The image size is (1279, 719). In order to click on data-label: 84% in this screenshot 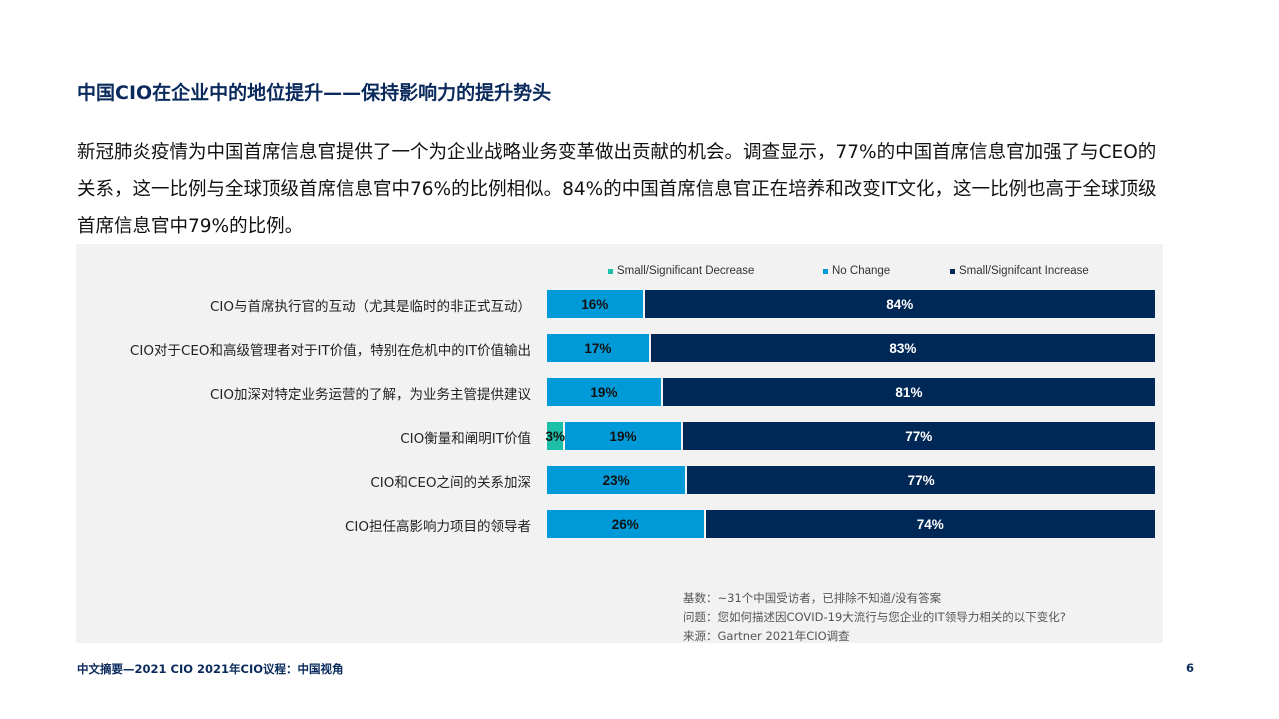, I will do `click(900, 304)`.